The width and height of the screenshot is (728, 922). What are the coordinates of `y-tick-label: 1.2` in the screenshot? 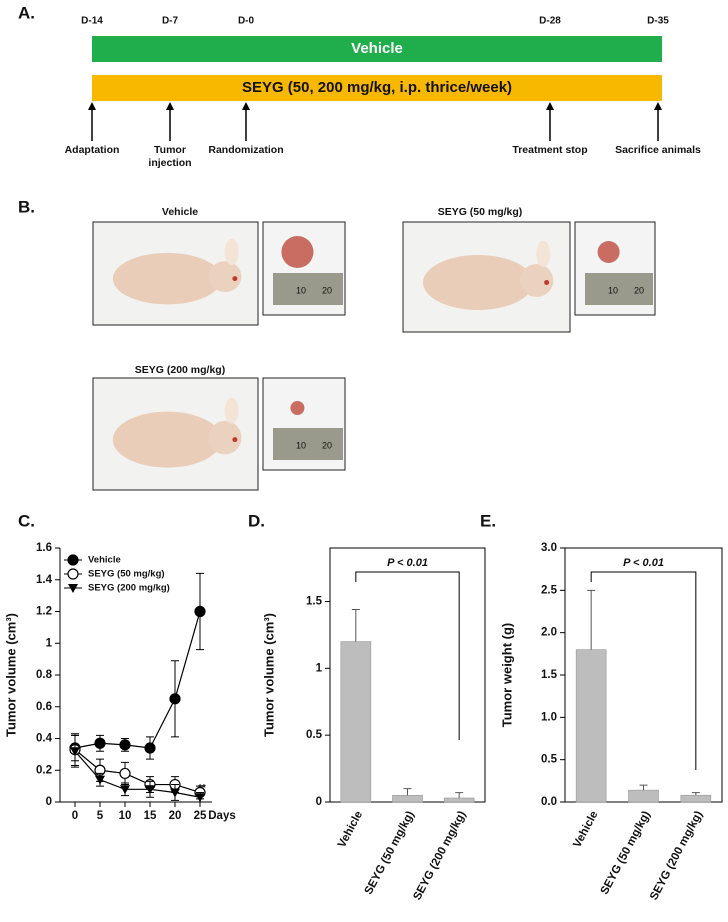 It's located at (44, 612).